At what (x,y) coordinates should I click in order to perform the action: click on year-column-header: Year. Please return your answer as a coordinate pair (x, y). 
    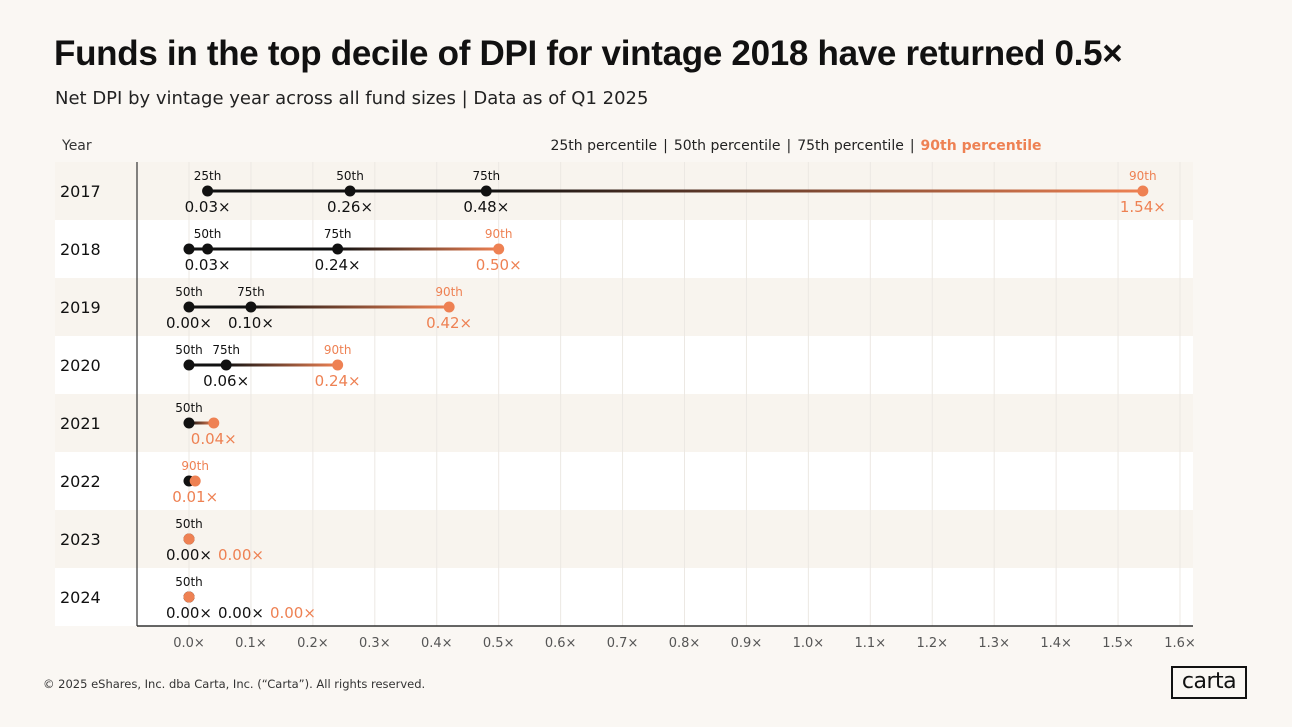
    Looking at the image, I should click on (77, 146).